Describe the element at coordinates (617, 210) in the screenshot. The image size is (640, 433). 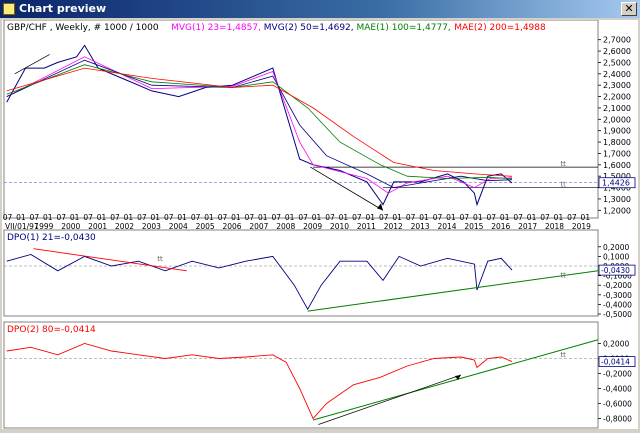
I see `main-y-tick-label: 1,2000` at that location.